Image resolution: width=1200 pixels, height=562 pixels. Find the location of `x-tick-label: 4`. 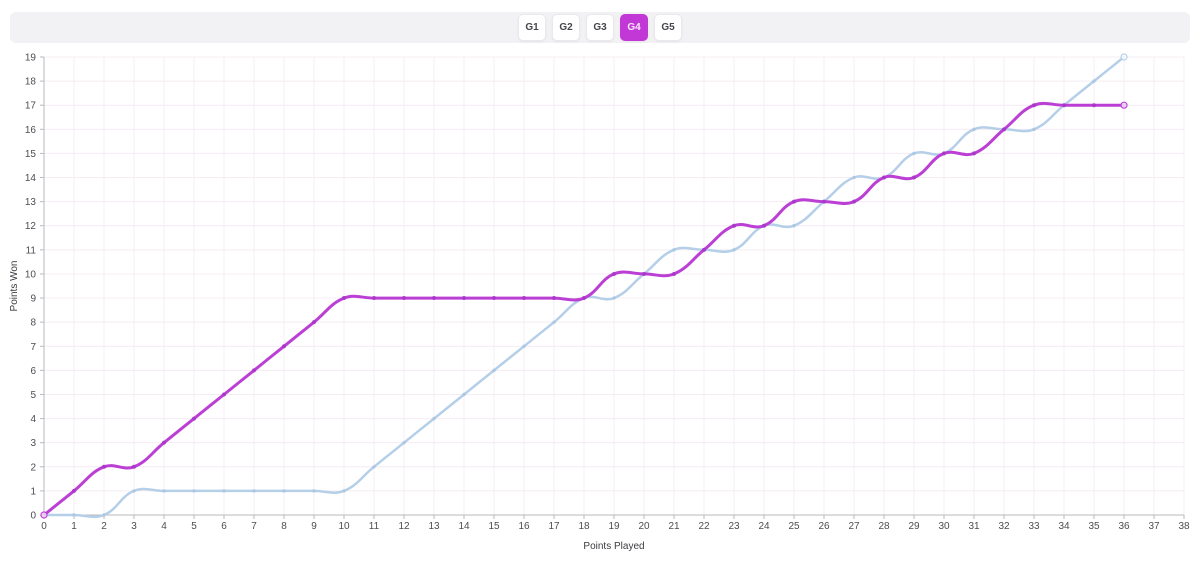

x-tick-label: 4 is located at coordinates (164, 526).